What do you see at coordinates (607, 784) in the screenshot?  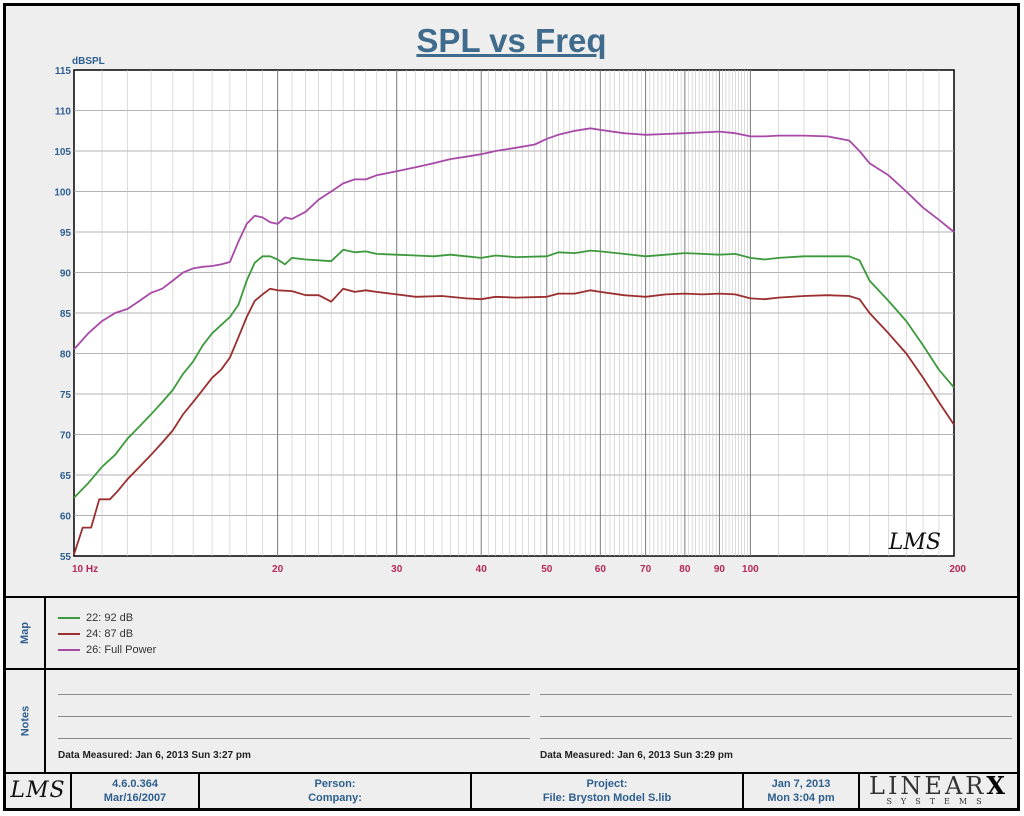 I see `project-field: Project:` at bounding box center [607, 784].